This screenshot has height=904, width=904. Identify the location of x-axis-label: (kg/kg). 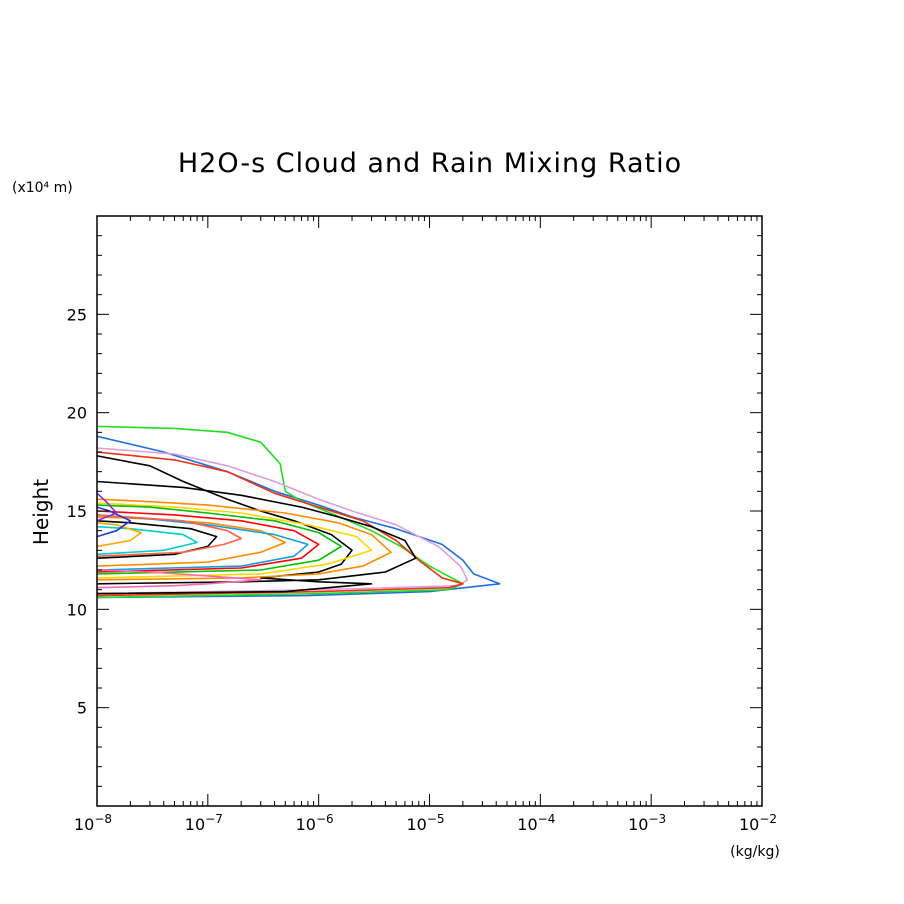
(755, 852).